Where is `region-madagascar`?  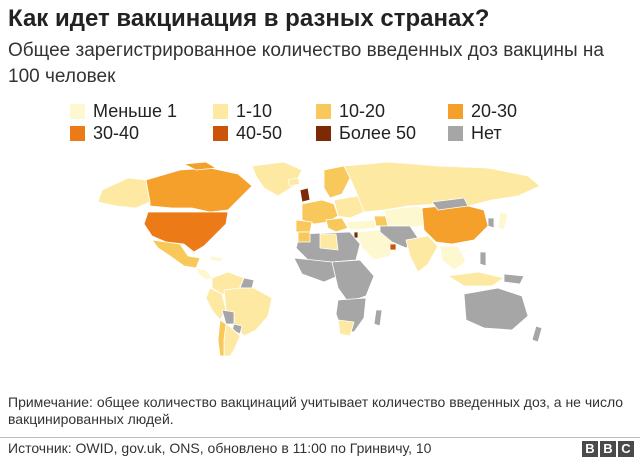 region-madagascar is located at coordinates (378, 318).